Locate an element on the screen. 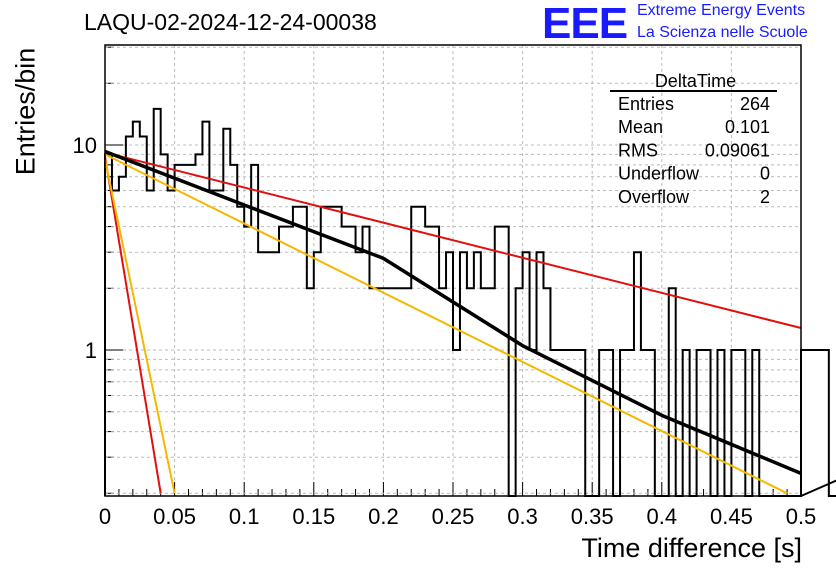 This screenshot has height=572, width=836. logo-line-1: Extreme Energy Events is located at coordinates (721, 10).